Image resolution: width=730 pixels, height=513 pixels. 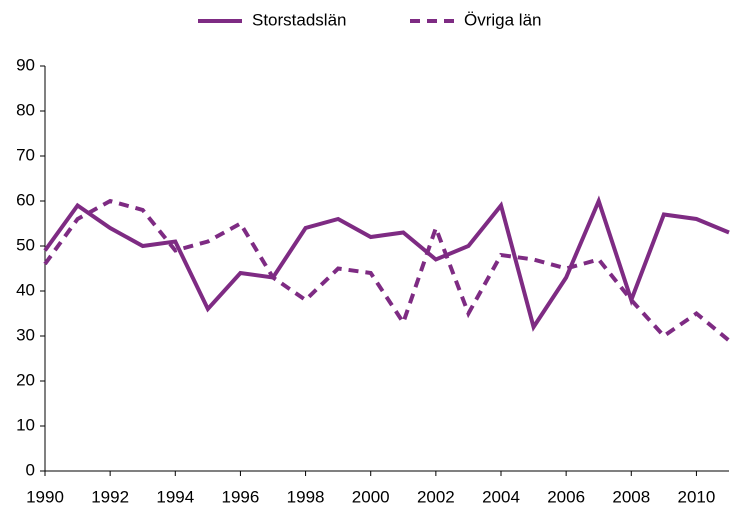 I want to click on x-tick-label: 1996, so click(x=241, y=496).